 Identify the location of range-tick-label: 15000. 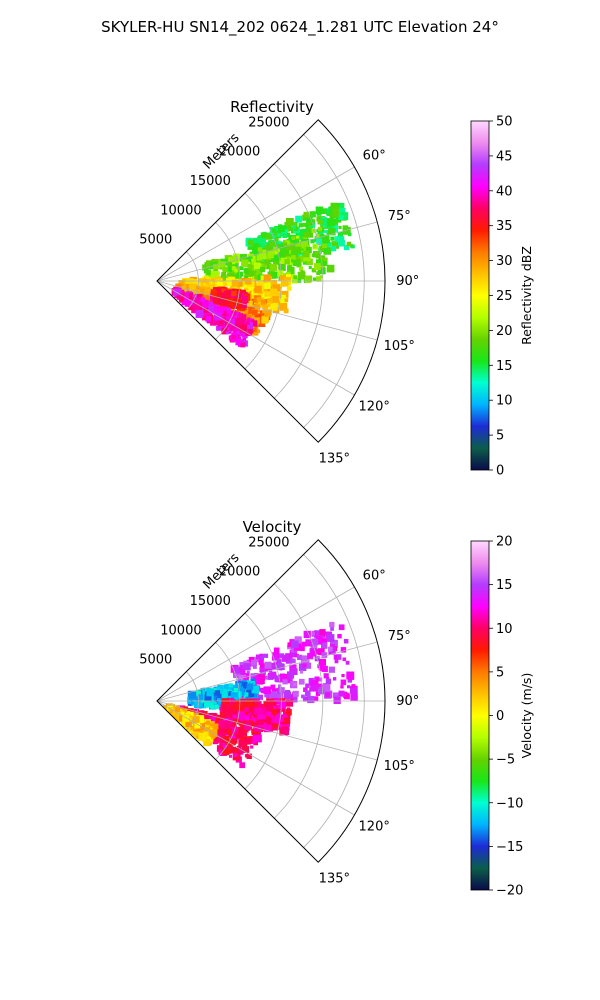
(210, 601).